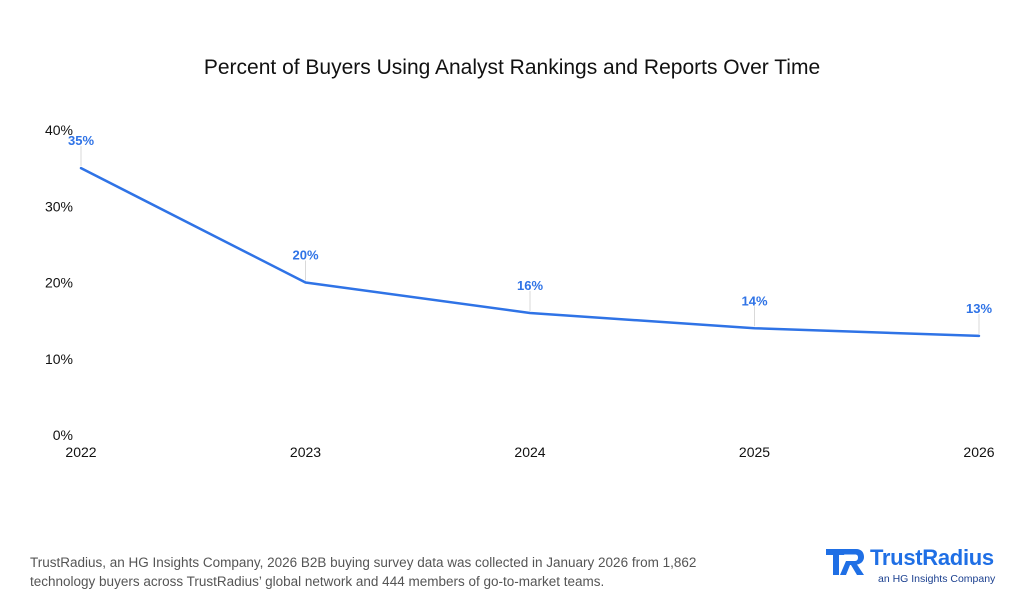 This screenshot has height=614, width=1024. What do you see at coordinates (754, 300) in the screenshot?
I see `data-label: 14%` at bounding box center [754, 300].